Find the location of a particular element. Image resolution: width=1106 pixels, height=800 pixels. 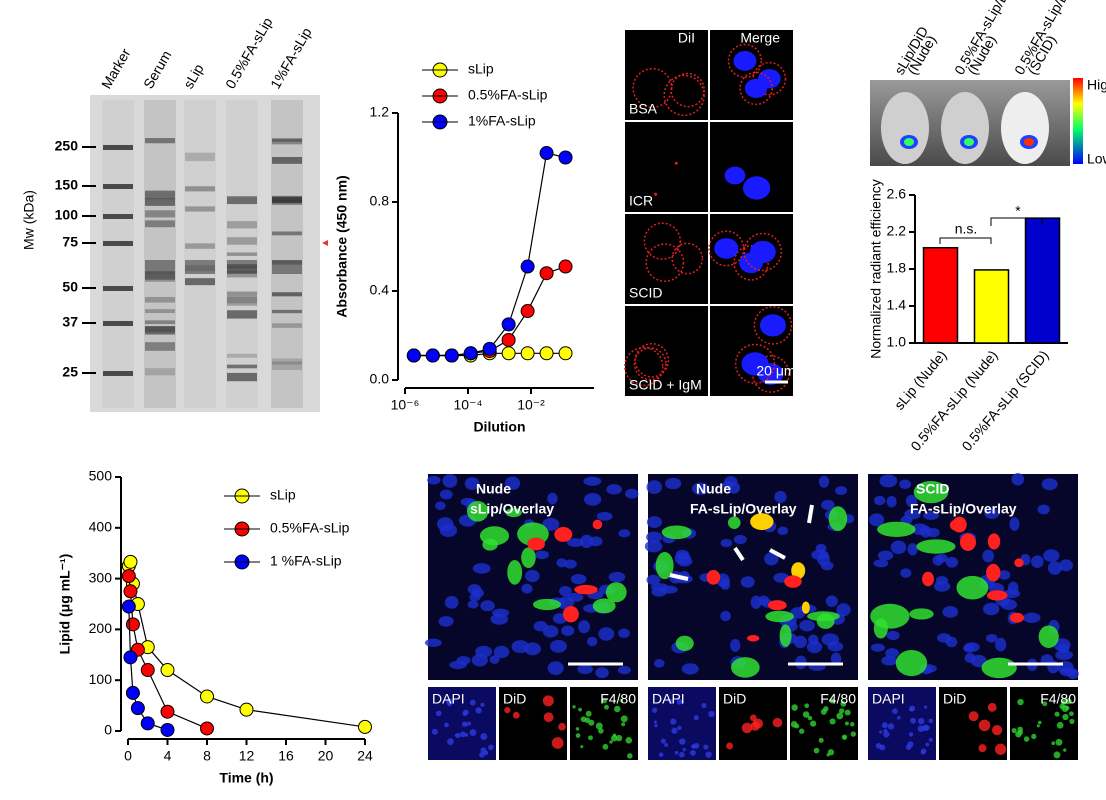

lane-label: sLip is located at coordinates (193, 76).